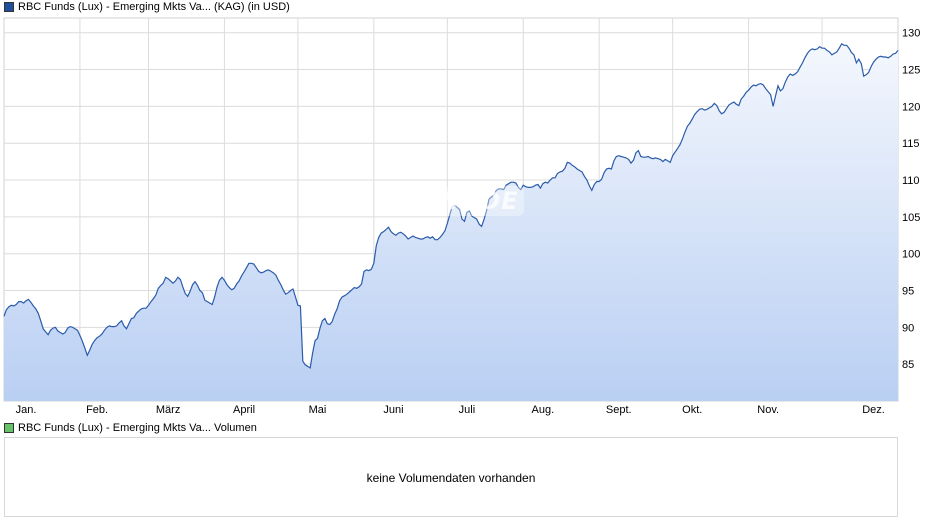  I want to click on y-tick-label: 110, so click(911, 181).